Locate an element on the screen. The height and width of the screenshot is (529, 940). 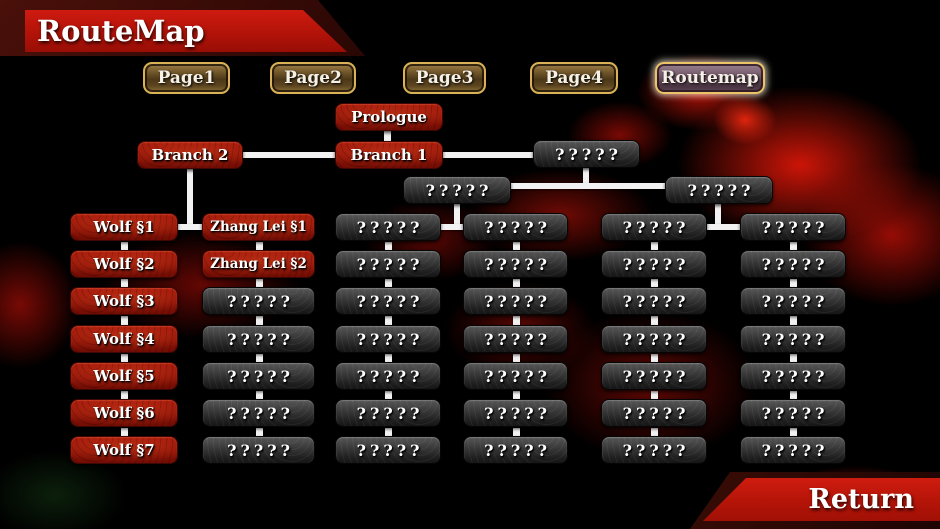
route-node-unknown-5-row2: ????? is located at coordinates (654, 264).